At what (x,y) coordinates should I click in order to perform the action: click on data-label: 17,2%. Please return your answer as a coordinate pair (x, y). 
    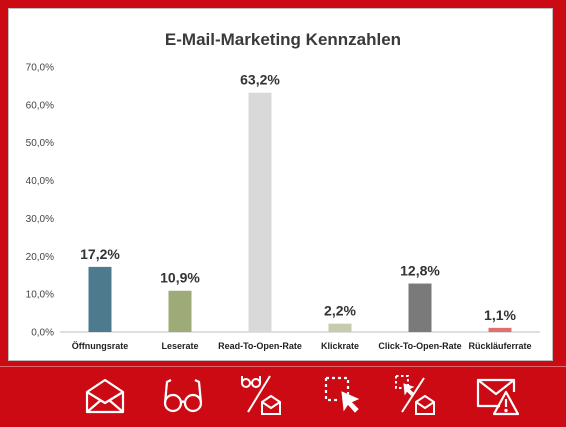
    Looking at the image, I should click on (100, 254).